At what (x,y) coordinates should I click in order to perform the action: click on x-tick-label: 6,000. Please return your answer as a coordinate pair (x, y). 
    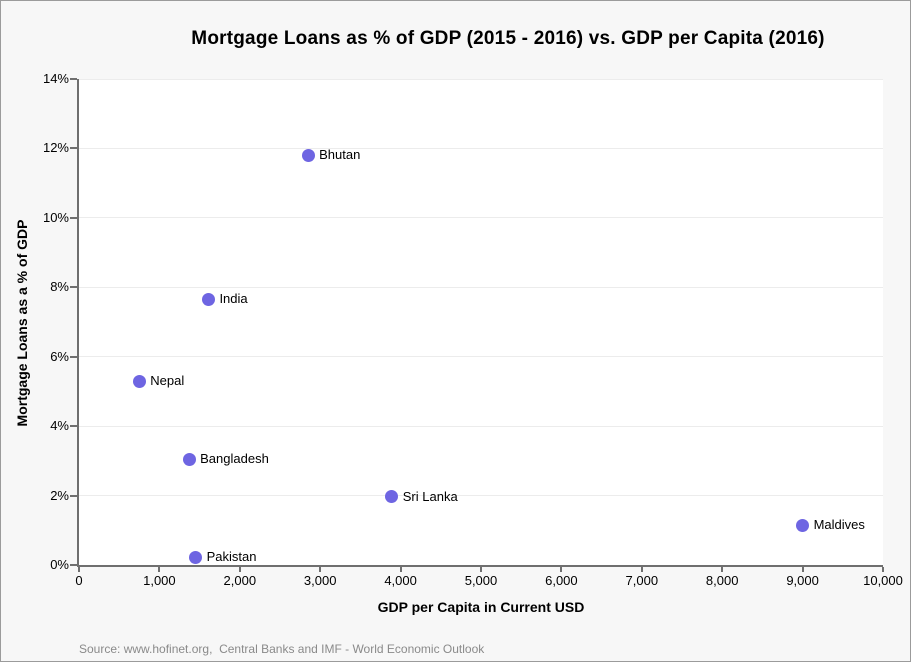
    Looking at the image, I should click on (561, 580).